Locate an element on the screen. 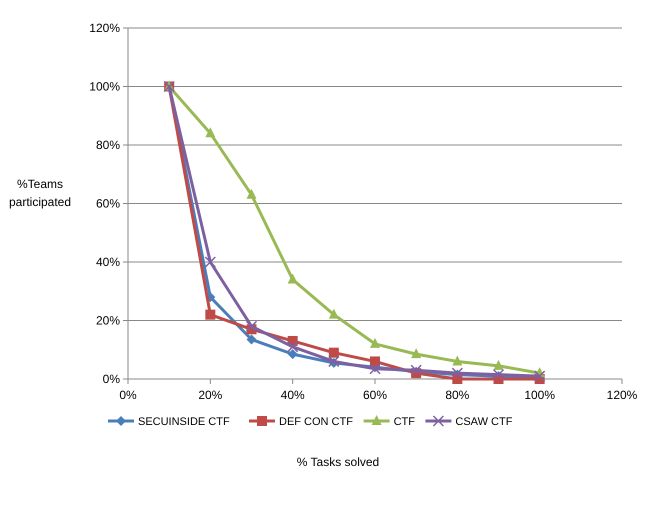 Image resolution: width=646 pixels, height=508 pixels. x-axis-title: % Tasks solved is located at coordinates (338, 462).